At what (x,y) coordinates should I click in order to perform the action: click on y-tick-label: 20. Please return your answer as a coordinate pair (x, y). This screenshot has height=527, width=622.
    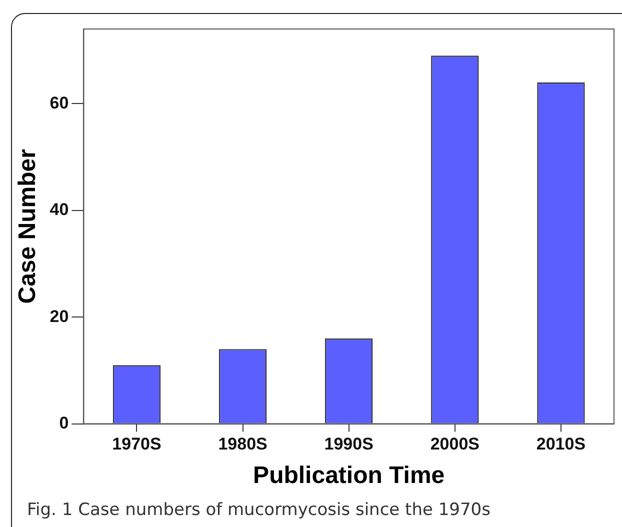
    Looking at the image, I should click on (59, 316).